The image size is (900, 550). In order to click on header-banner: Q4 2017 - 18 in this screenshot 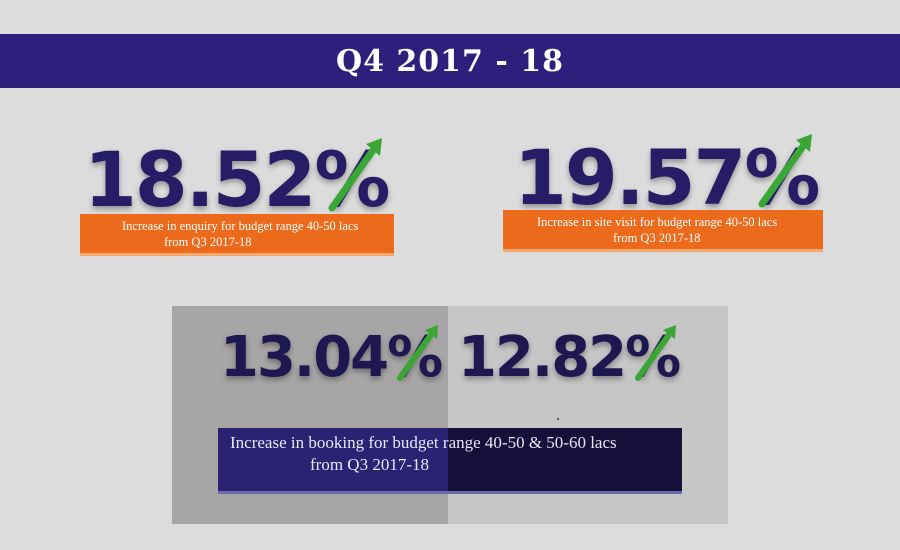, I will do `click(450, 61)`.